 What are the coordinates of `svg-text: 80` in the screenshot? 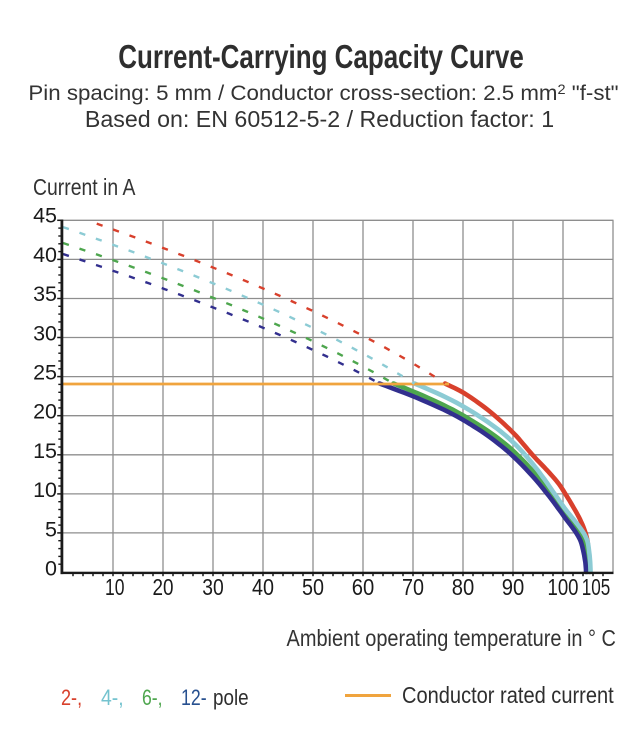 It's located at (463, 587).